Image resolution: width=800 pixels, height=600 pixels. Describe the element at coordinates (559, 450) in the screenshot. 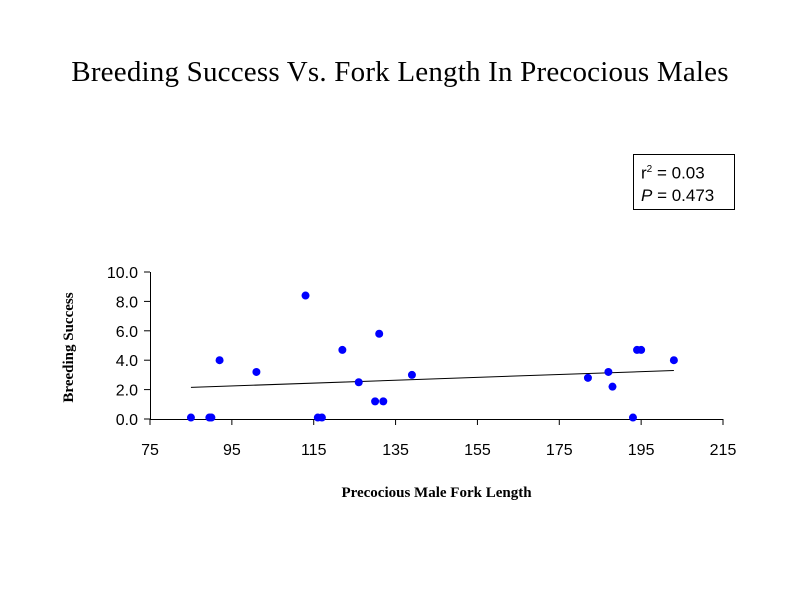

I see `x-tick-label: 175` at that location.